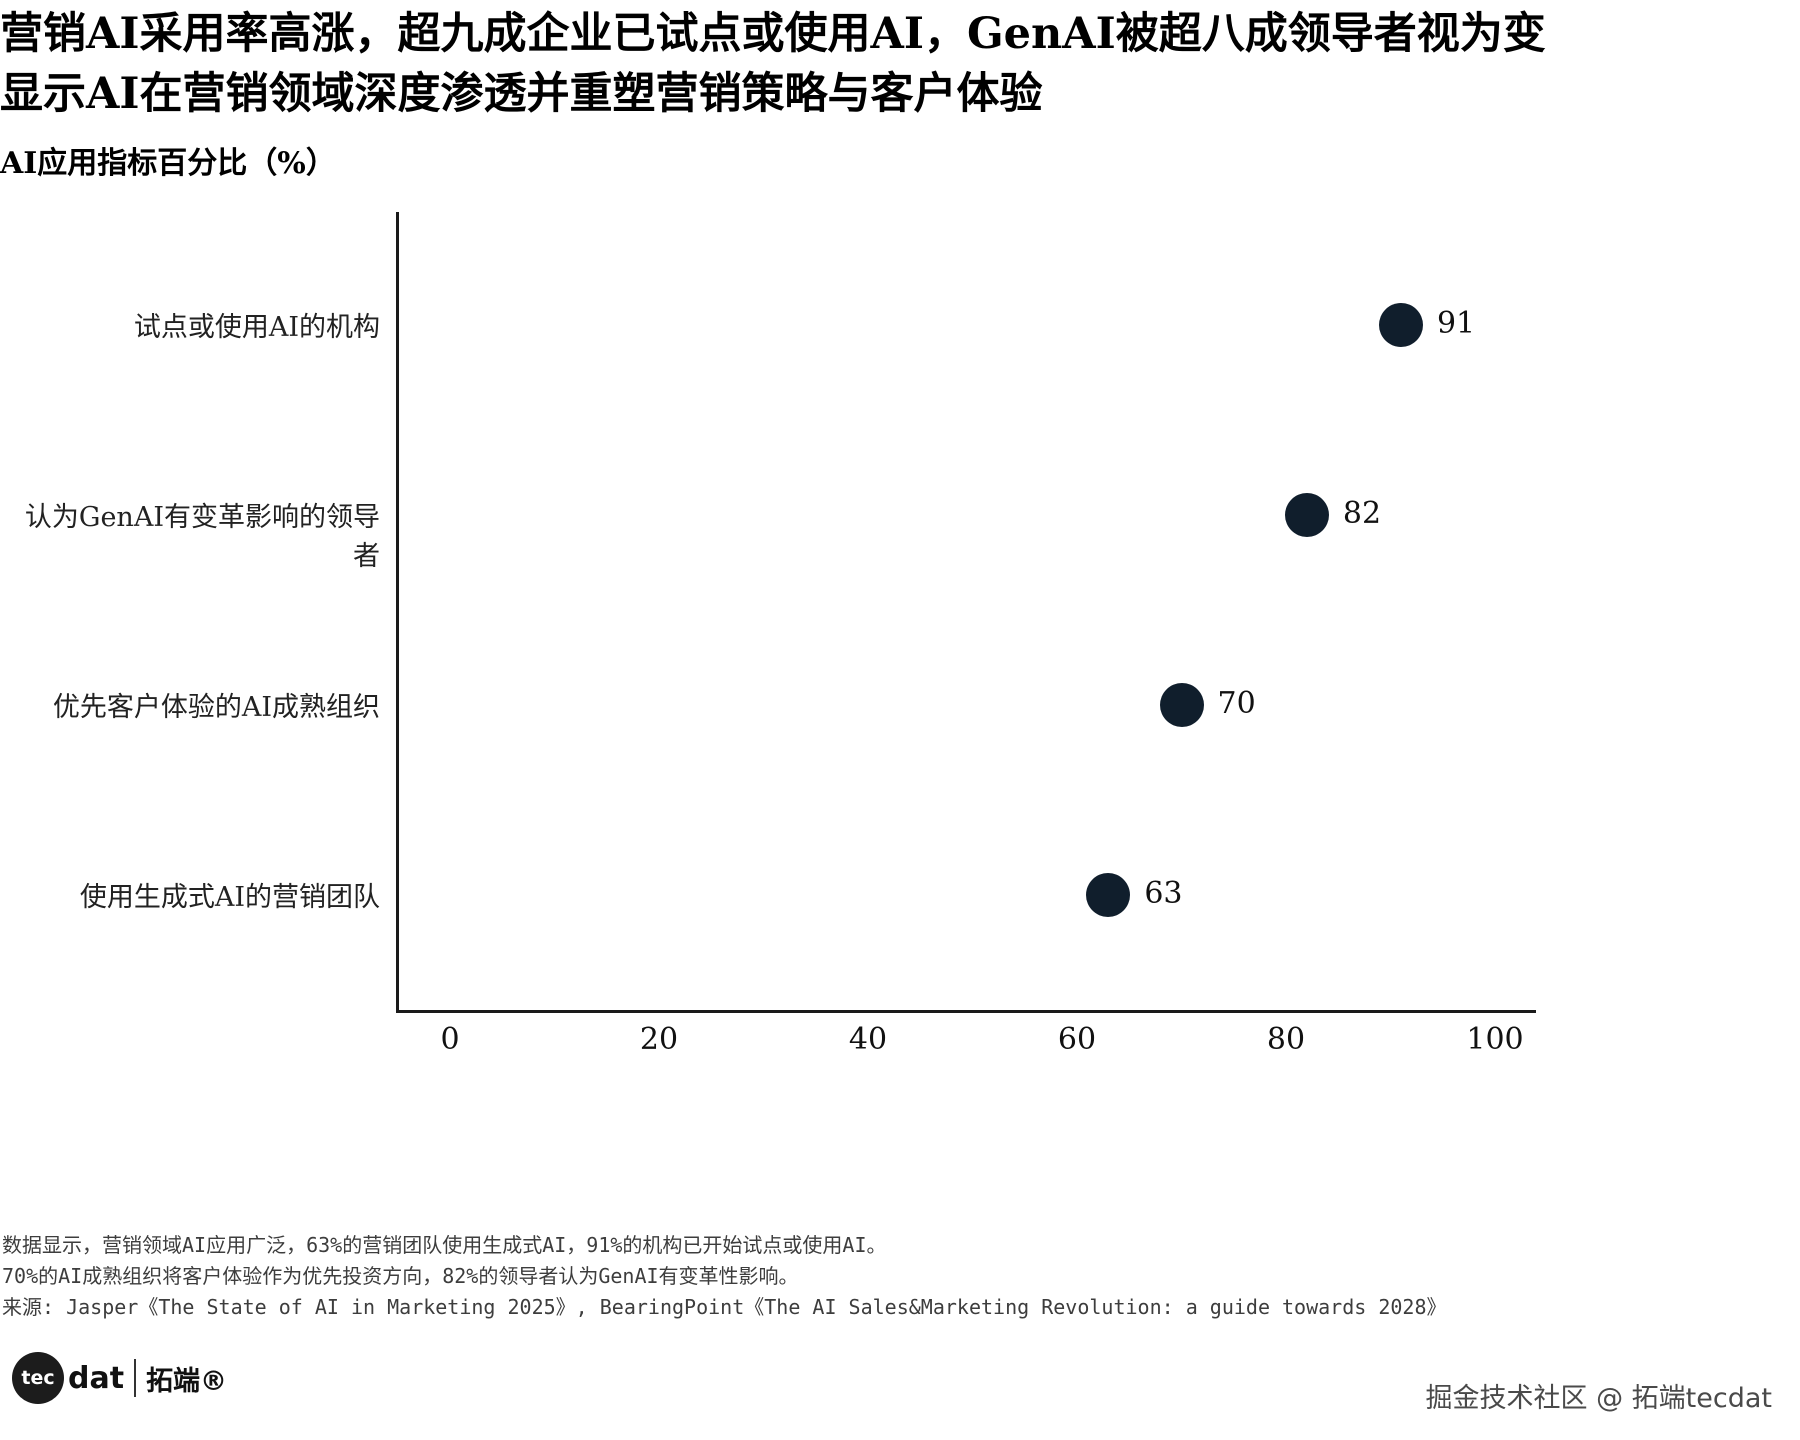 The height and width of the screenshot is (1440, 1800). Describe the element at coordinates (256, 327) in the screenshot. I see `category-label: 试点或使用AI的机构` at that location.